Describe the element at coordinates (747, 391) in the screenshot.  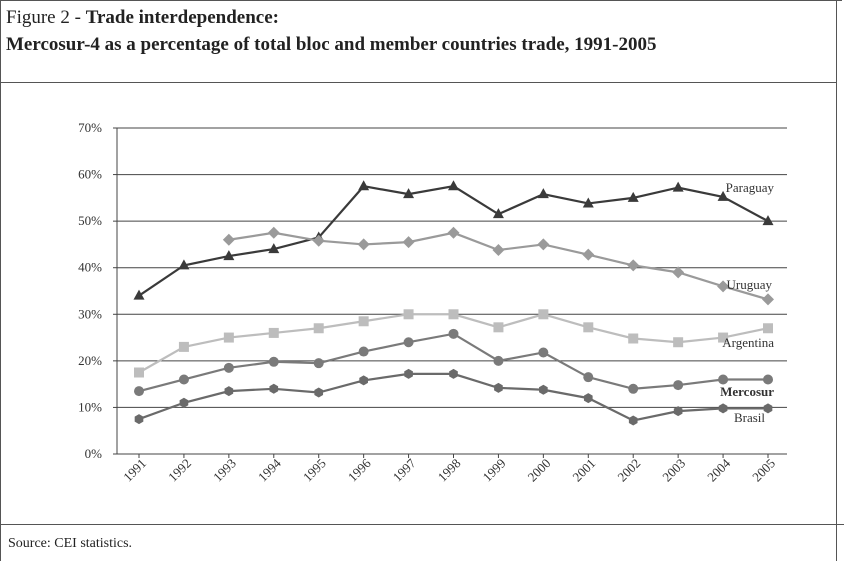
I see `series-label-mercosur: Mercosur` at that location.